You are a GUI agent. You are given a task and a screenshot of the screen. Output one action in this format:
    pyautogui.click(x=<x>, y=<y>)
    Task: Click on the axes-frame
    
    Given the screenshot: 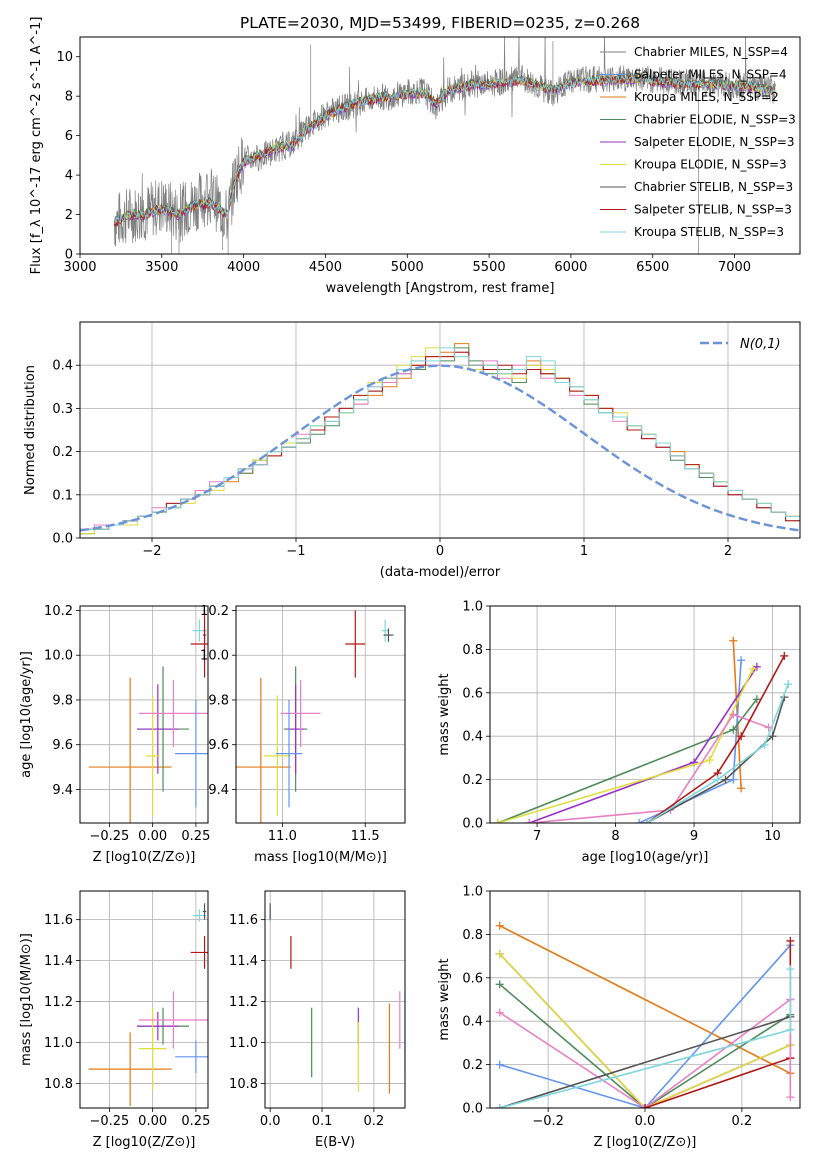 What is the action you would take?
    pyautogui.click(x=645, y=714)
    